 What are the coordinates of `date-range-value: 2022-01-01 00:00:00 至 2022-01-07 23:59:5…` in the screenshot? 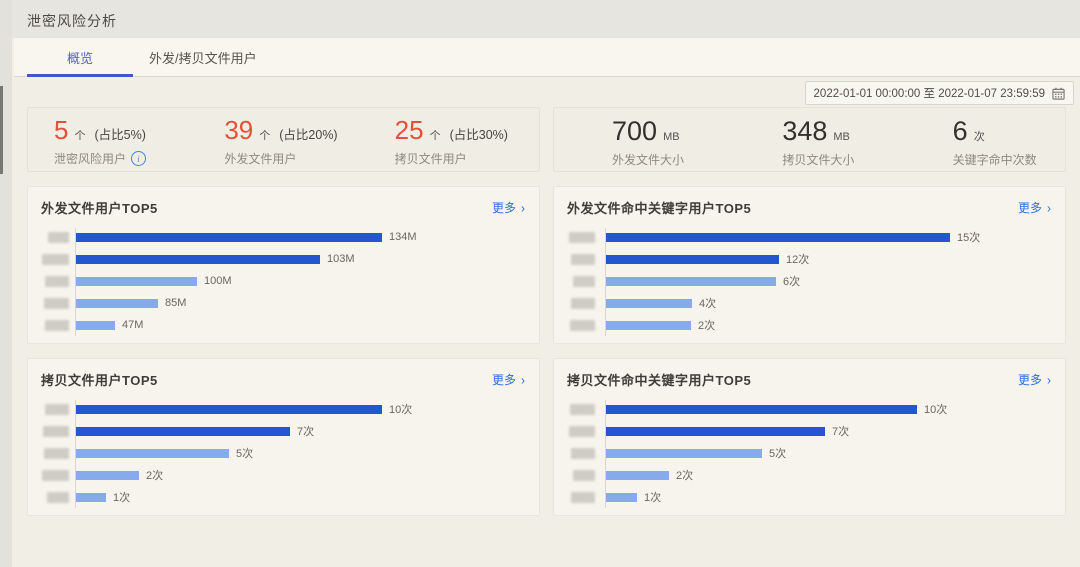 It's located at (929, 94).